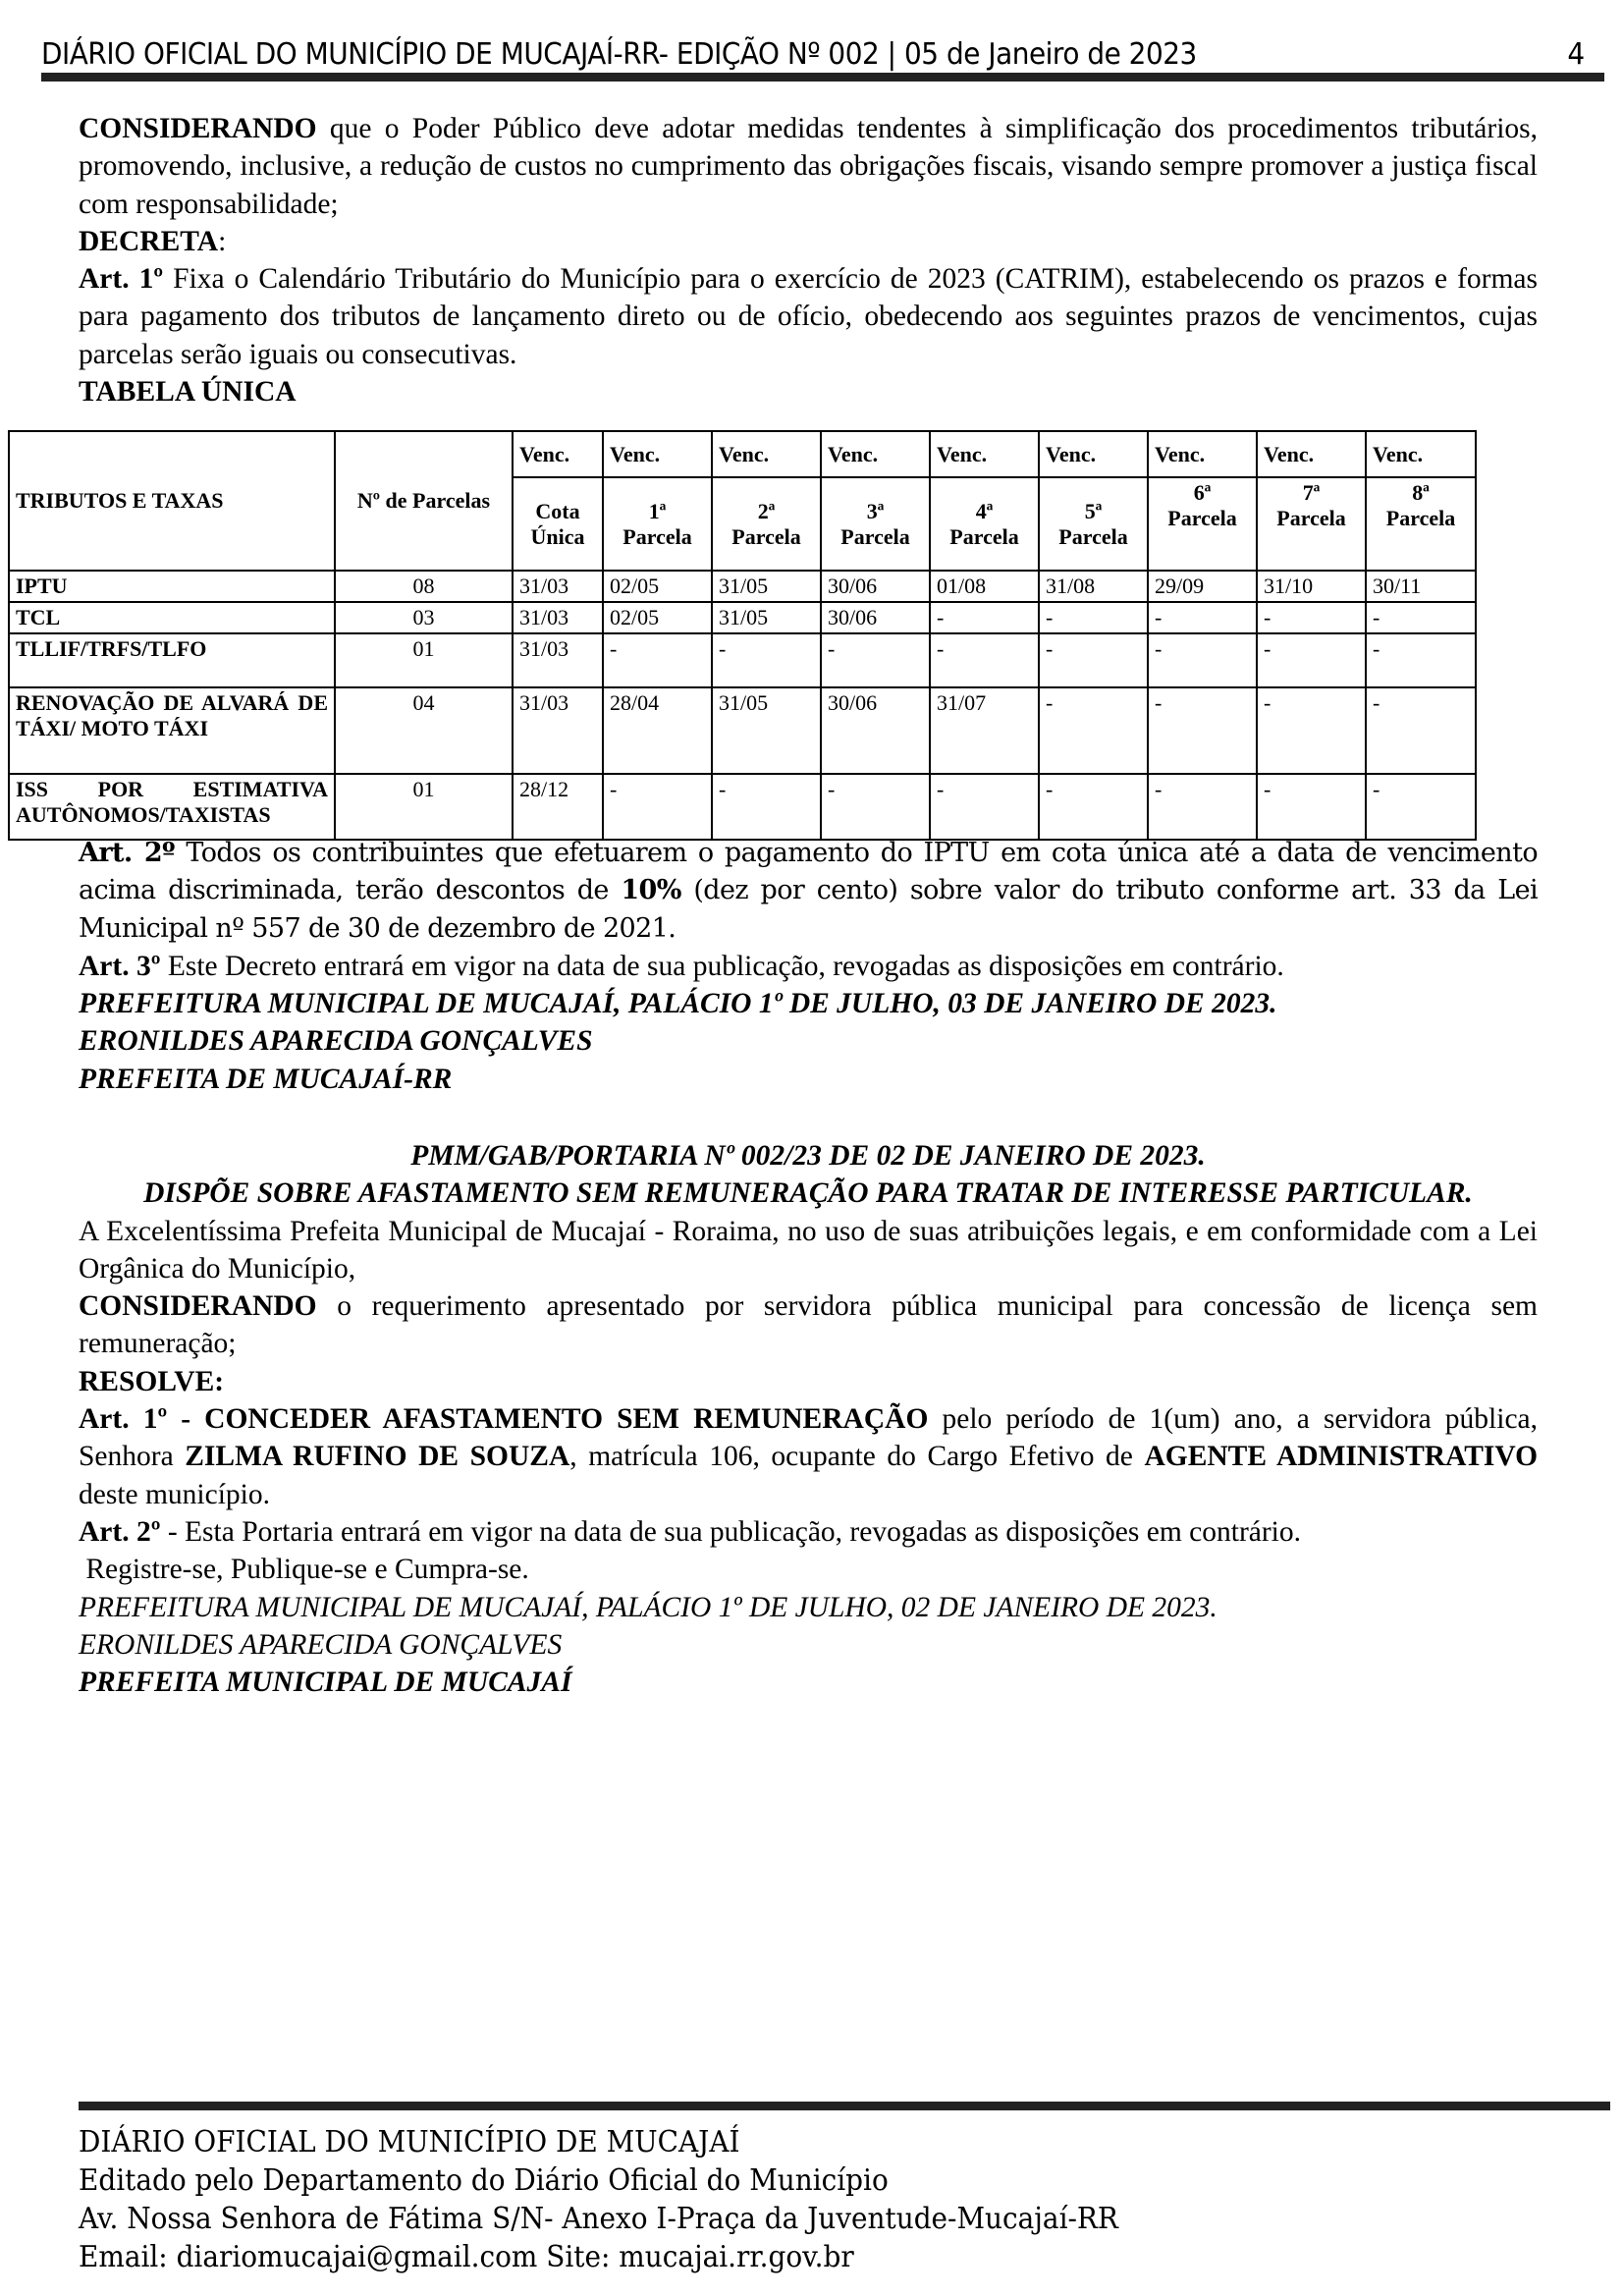  I want to click on page-number: 4, so click(1576, 54).